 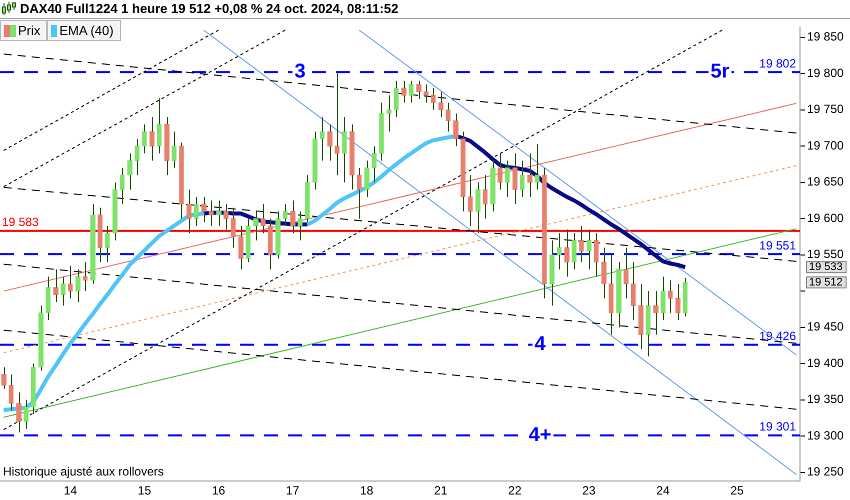 I want to click on y-tick-label: 19 800, so click(x=825, y=73).